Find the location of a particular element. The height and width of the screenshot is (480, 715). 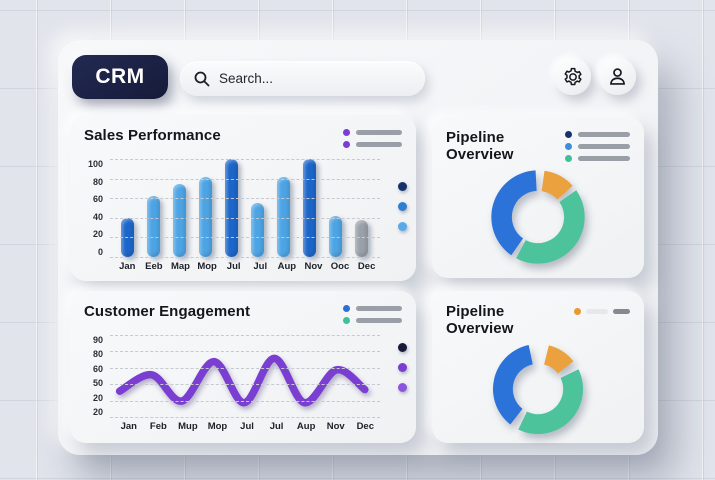

pipeline-overview-card-top: Pipeline Overview is located at coordinates (538, 197).